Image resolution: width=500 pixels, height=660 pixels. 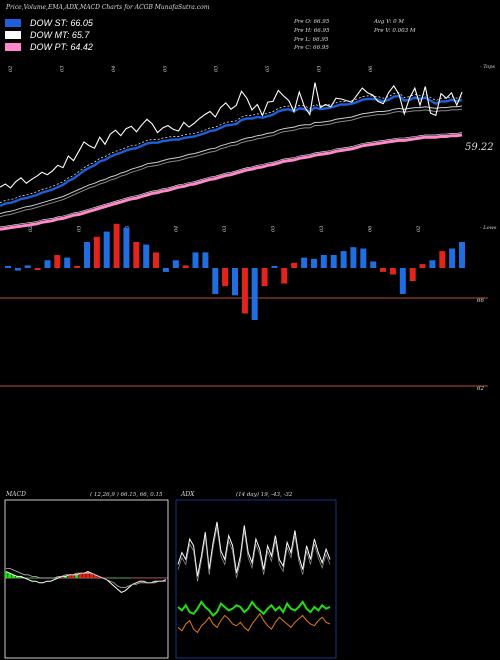 What do you see at coordinates (488, 228) in the screenshot?
I see `lows-label: - Lows` at bounding box center [488, 228].